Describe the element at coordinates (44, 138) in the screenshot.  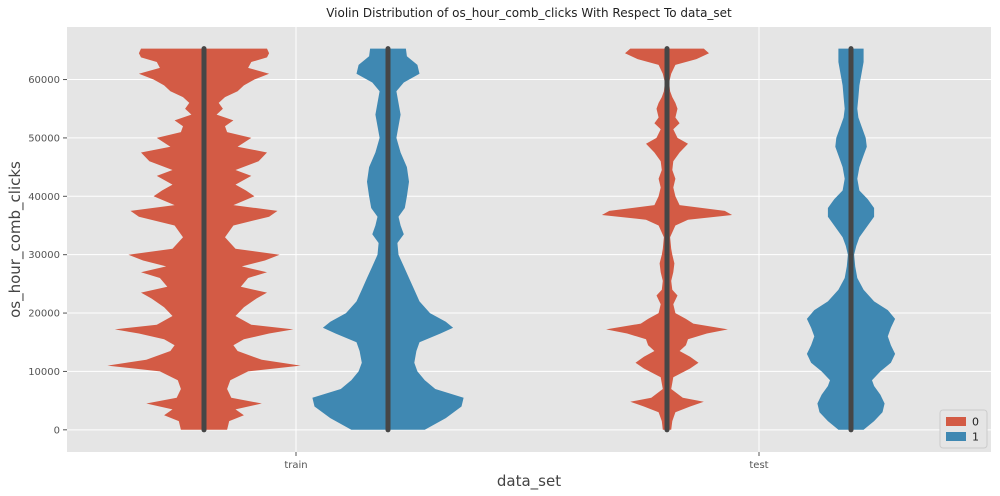
I see `y-tick-label: 50000` at that location.